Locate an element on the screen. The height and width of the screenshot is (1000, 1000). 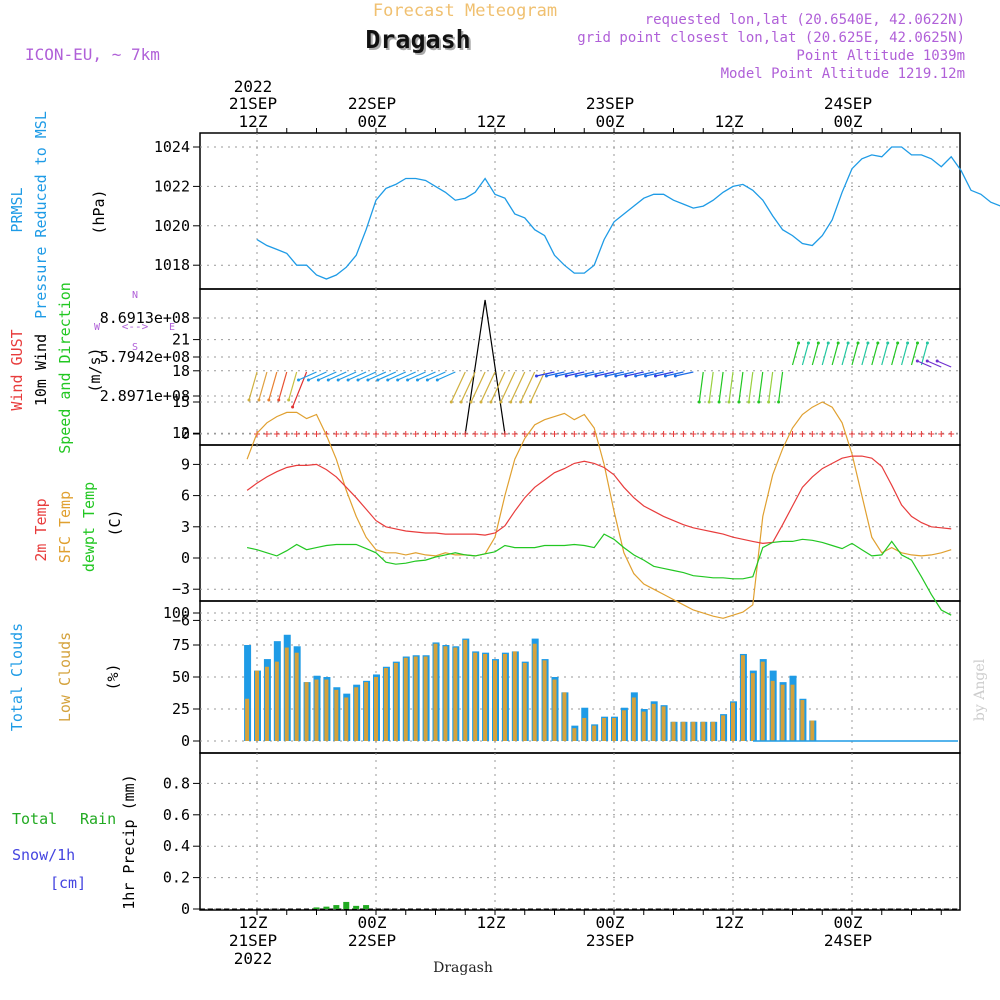
bottom-label-hour-5: 00Z is located at coordinates (848, 922).